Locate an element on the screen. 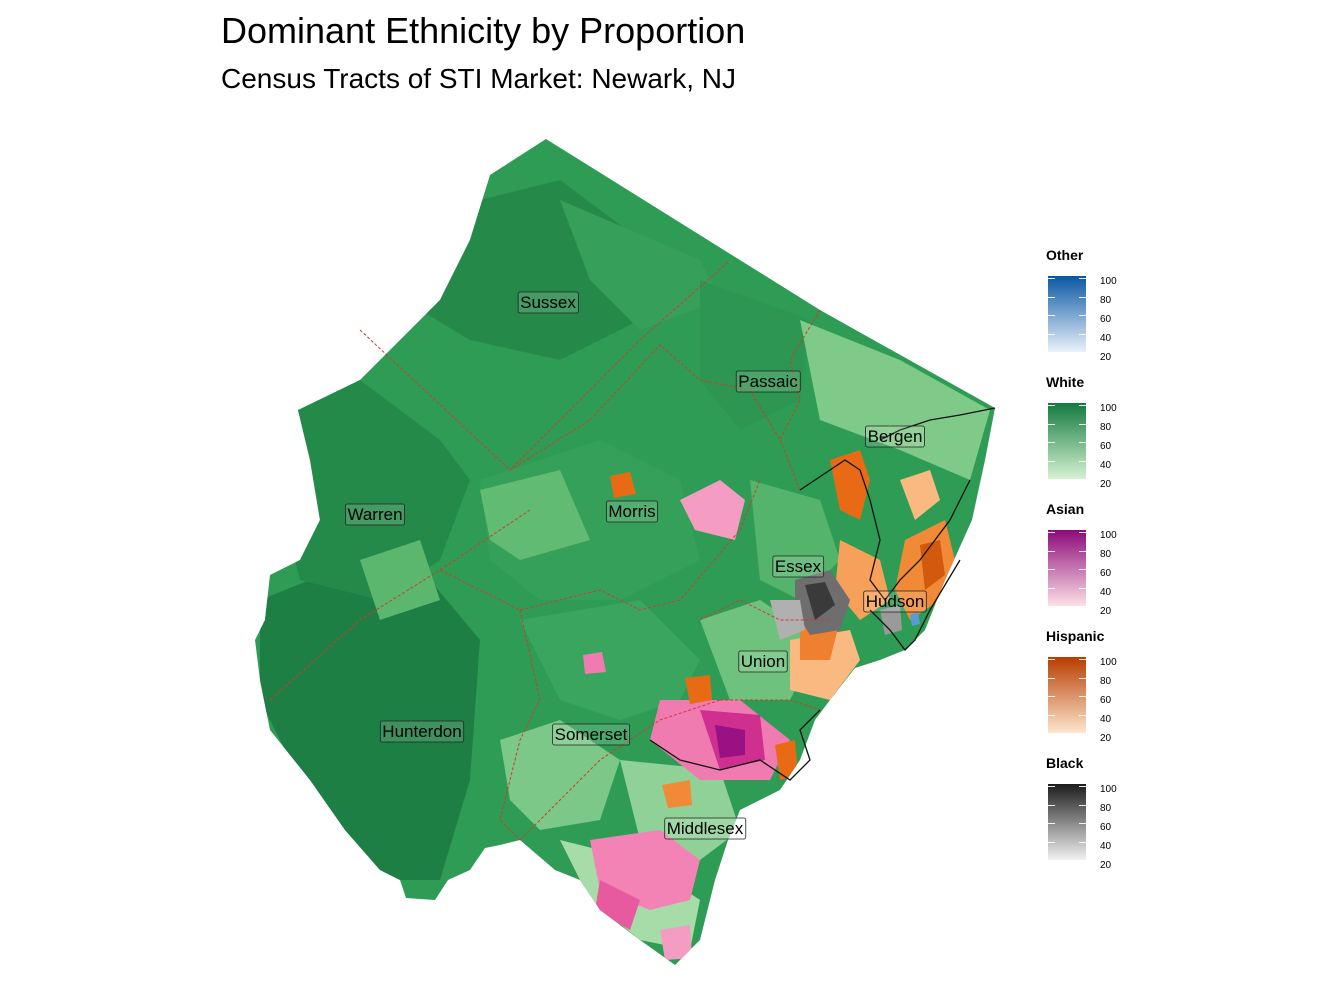 The width and height of the screenshot is (1344, 1008). legend-white: White 100 80 60 40 20 is located at coordinates (1101, 436).